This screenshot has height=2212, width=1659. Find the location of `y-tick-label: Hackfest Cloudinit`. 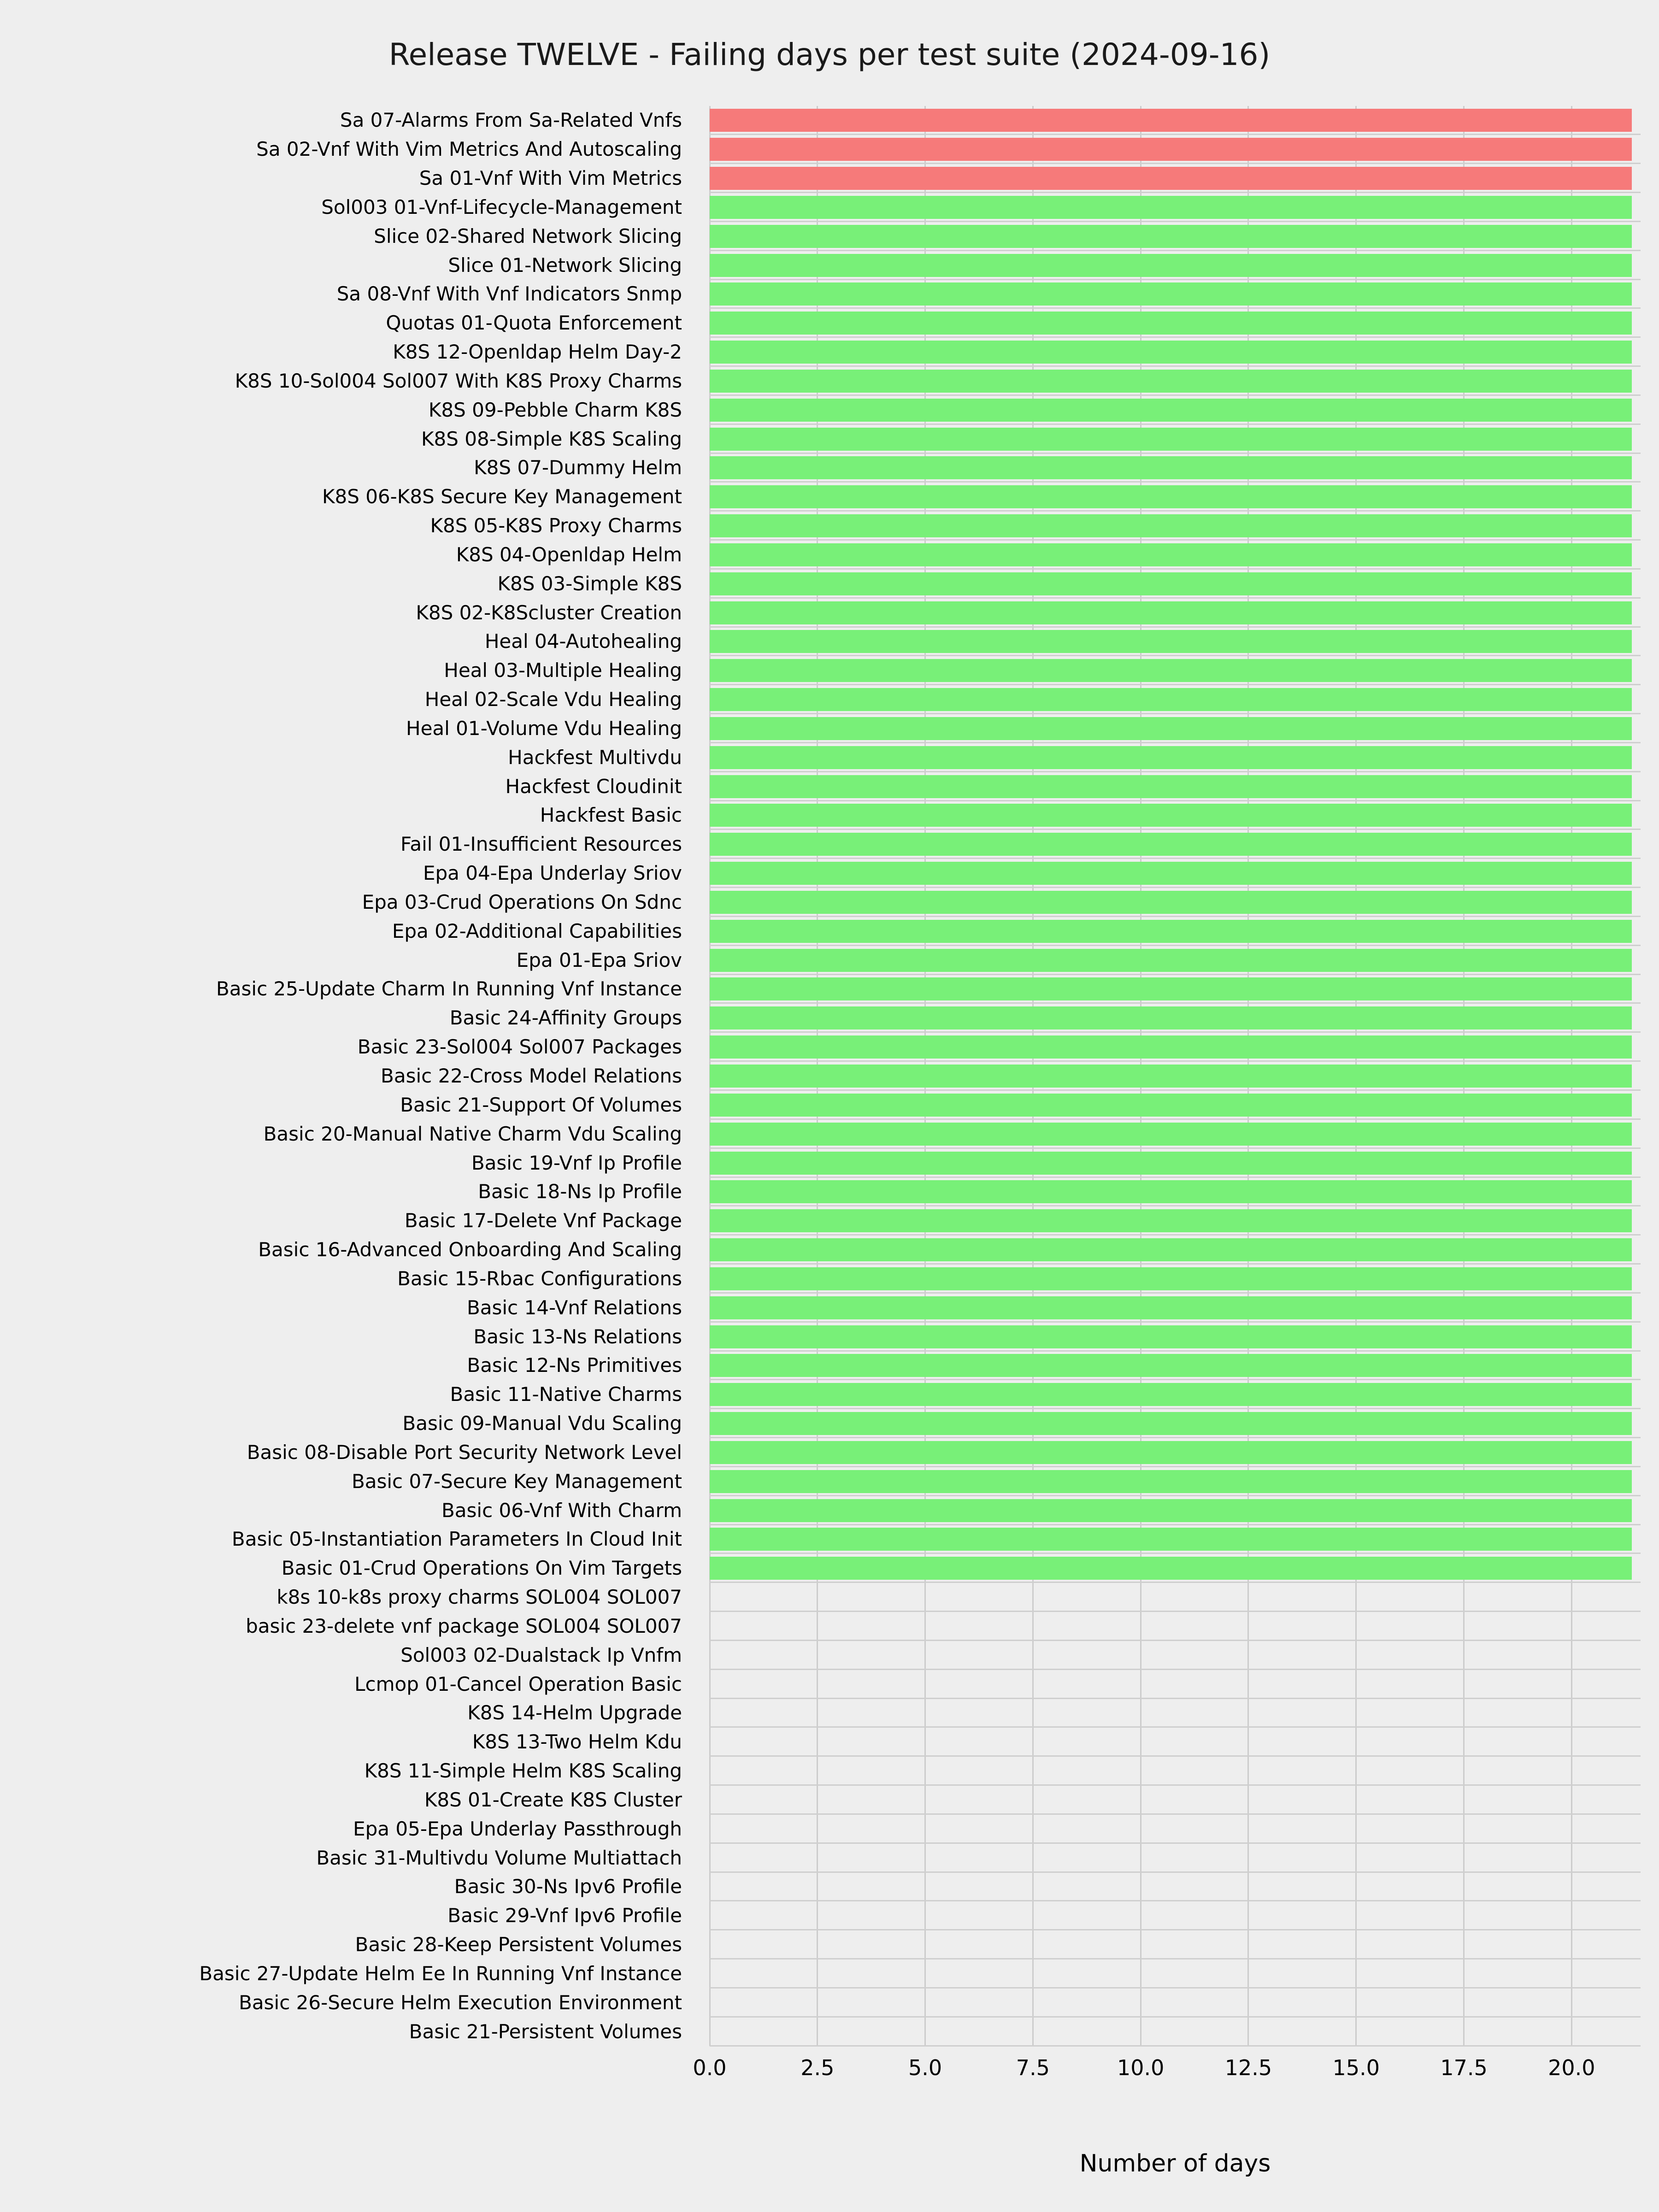

y-tick-label: Hackfest Cloudinit is located at coordinates (593, 786).